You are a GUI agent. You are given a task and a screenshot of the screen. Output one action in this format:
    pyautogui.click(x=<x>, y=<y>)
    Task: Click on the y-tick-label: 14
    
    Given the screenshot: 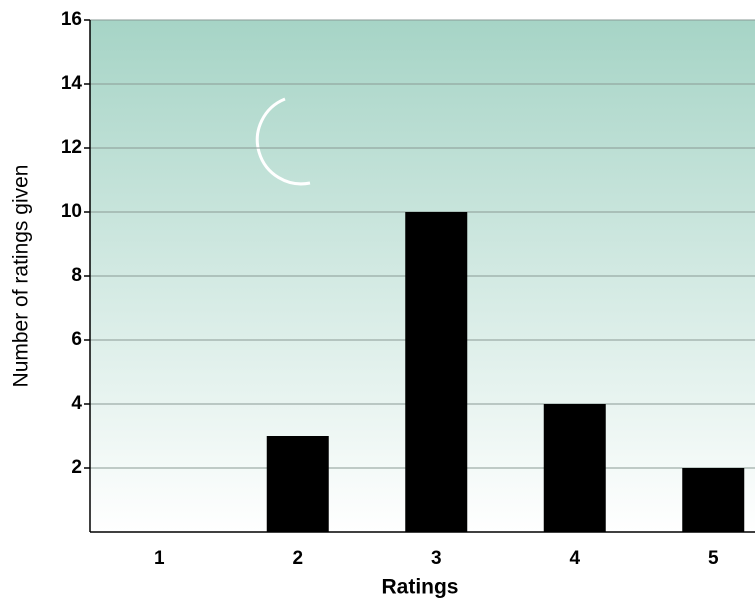 What is the action you would take?
    pyautogui.click(x=72, y=83)
    